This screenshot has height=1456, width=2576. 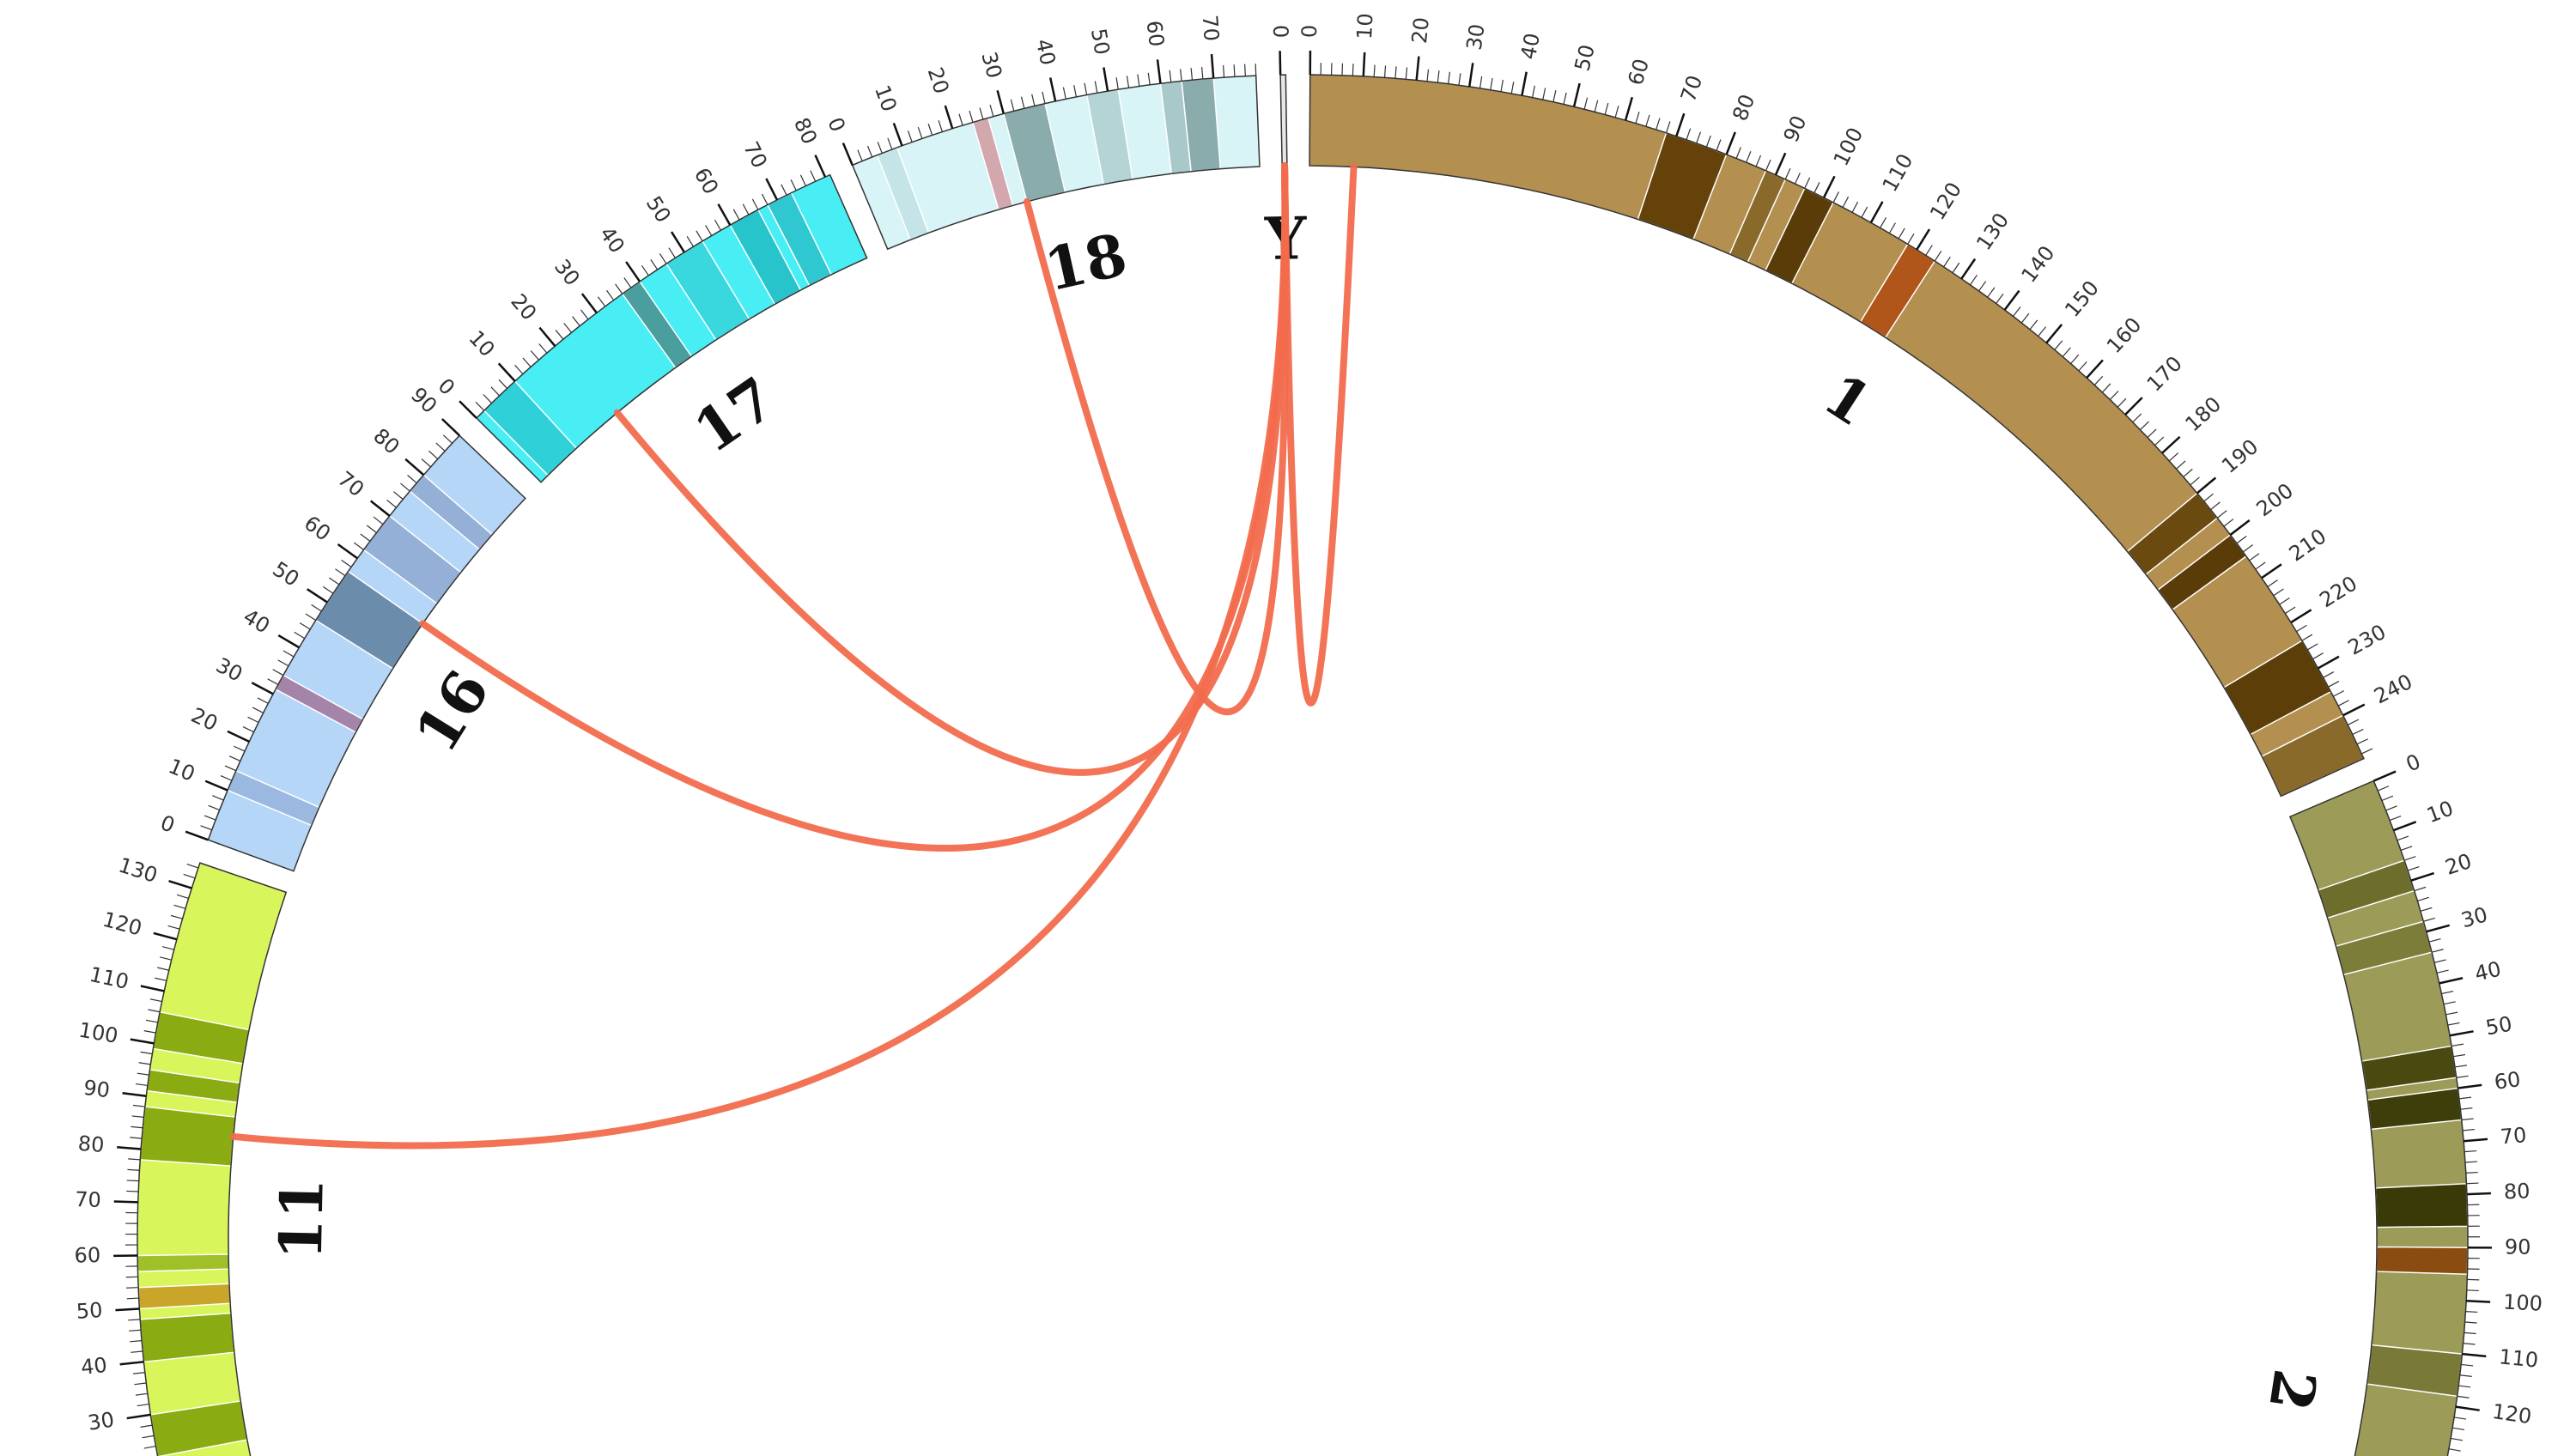 What do you see at coordinates (806, 131) in the screenshot?
I see `tick-label: 80` at bounding box center [806, 131].